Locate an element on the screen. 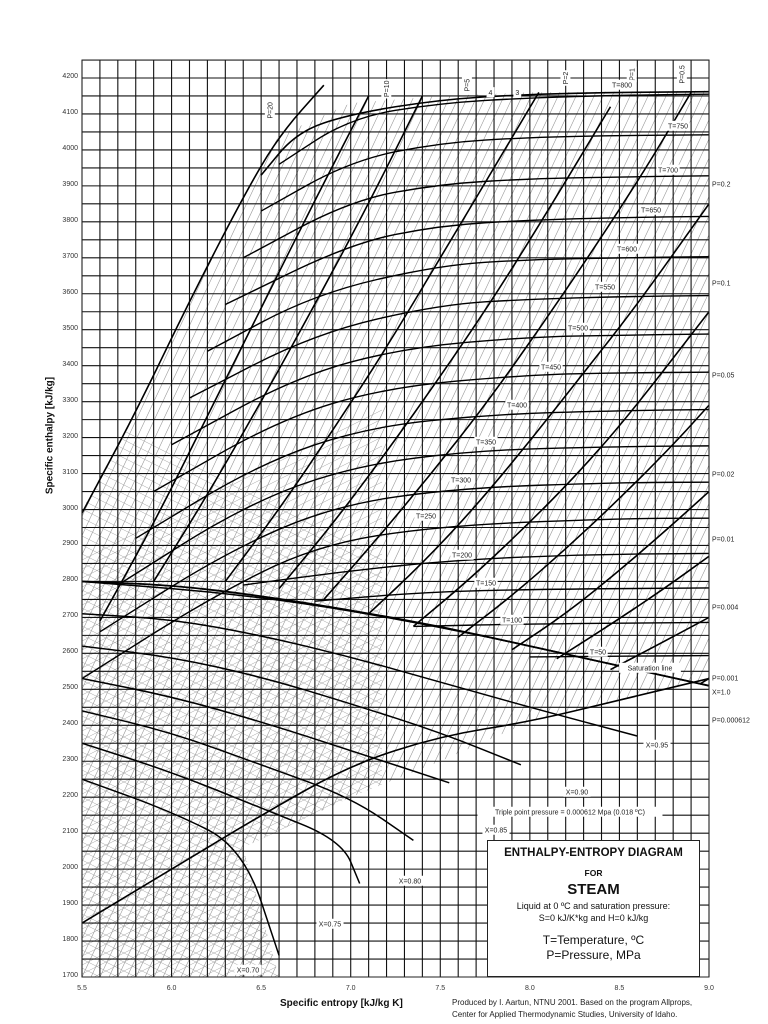 The width and height of the screenshot is (768, 1024). svg-text: T=200 is located at coordinates (462, 555).